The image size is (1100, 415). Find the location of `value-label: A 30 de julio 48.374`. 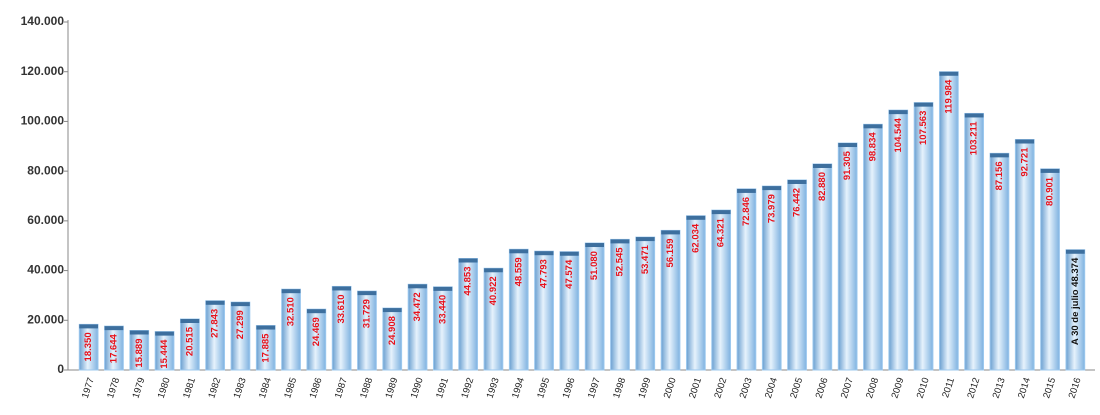

value-label: A 30 de julio 48.374 is located at coordinates (1075, 301).